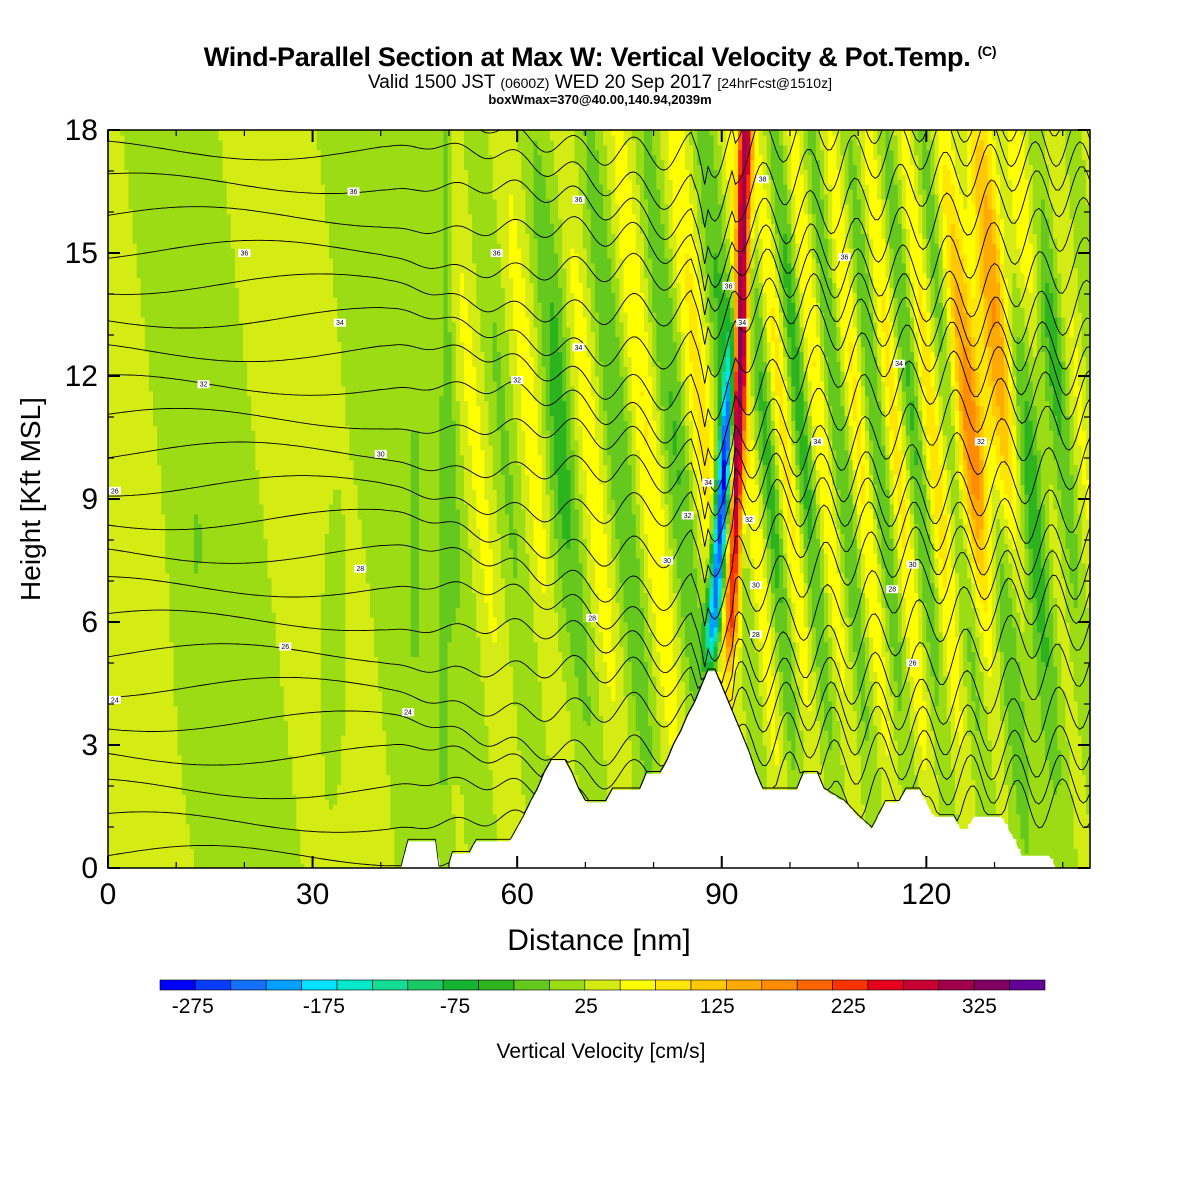 The image size is (1200, 1200). I want to click on contour-label: 32, so click(981, 442).